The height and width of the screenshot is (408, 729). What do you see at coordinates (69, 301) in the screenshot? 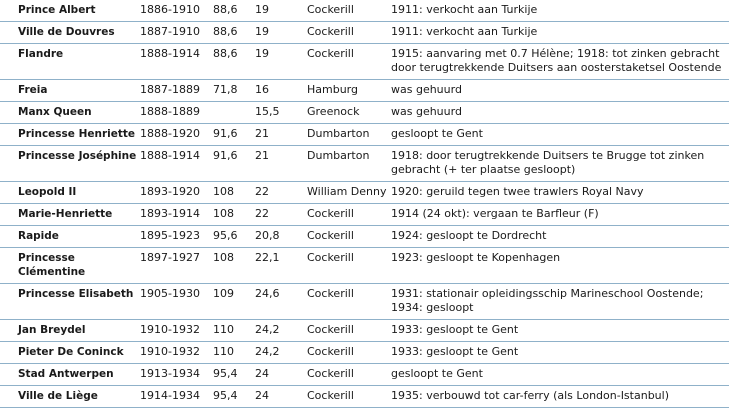
I see `ship-name-cell: Princesse Elisabeth` at bounding box center [69, 301].